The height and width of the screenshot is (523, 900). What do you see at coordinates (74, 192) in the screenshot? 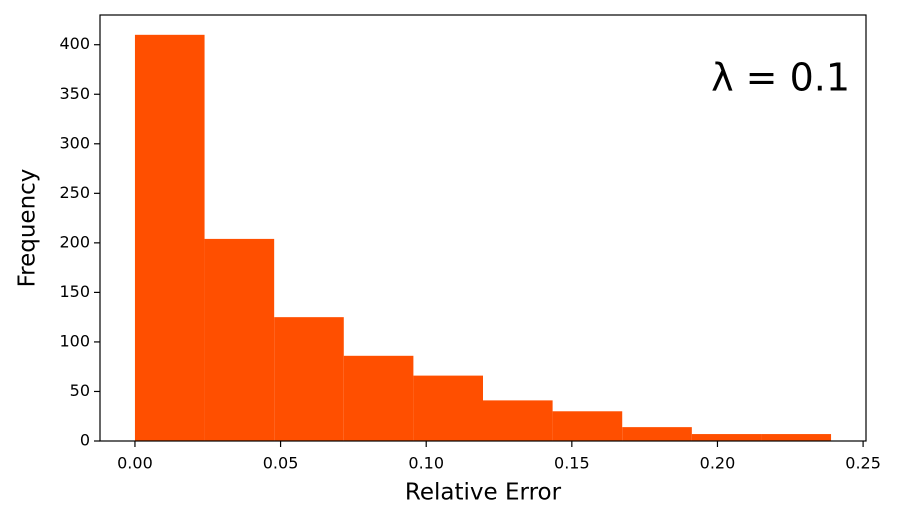
I see `y-tick-label: 250` at bounding box center [74, 192].